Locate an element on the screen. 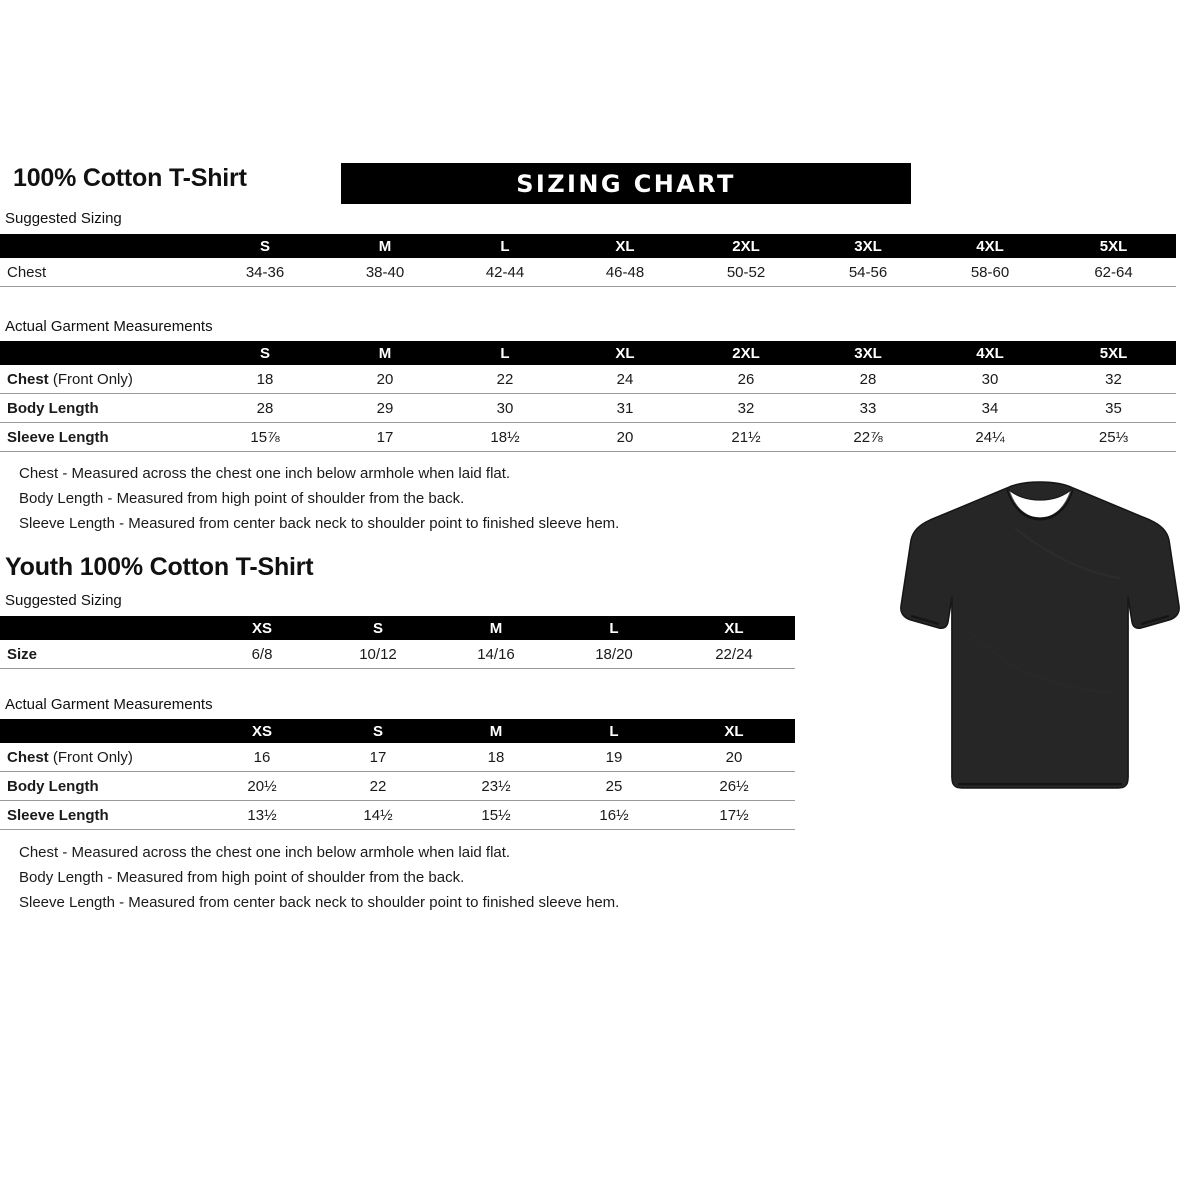  cell-chest-2xl: 26 is located at coordinates (746, 379).